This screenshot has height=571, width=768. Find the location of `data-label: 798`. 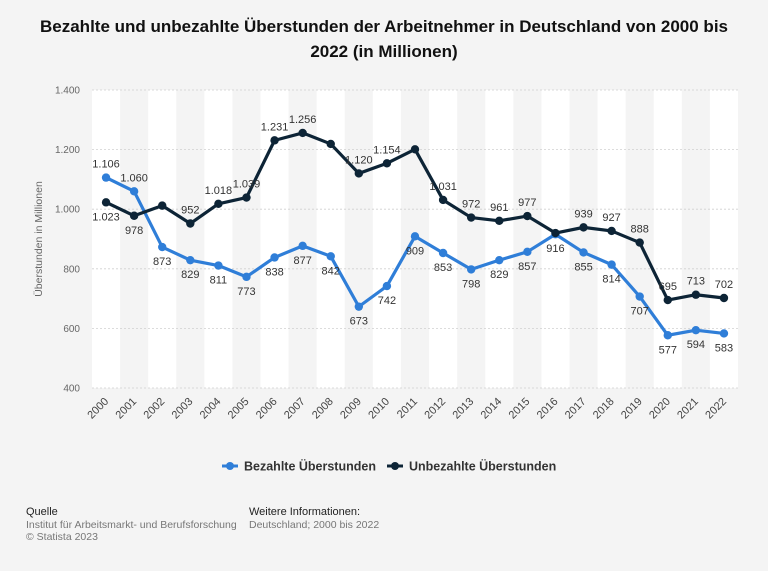

data-label: 798 is located at coordinates (471, 284).